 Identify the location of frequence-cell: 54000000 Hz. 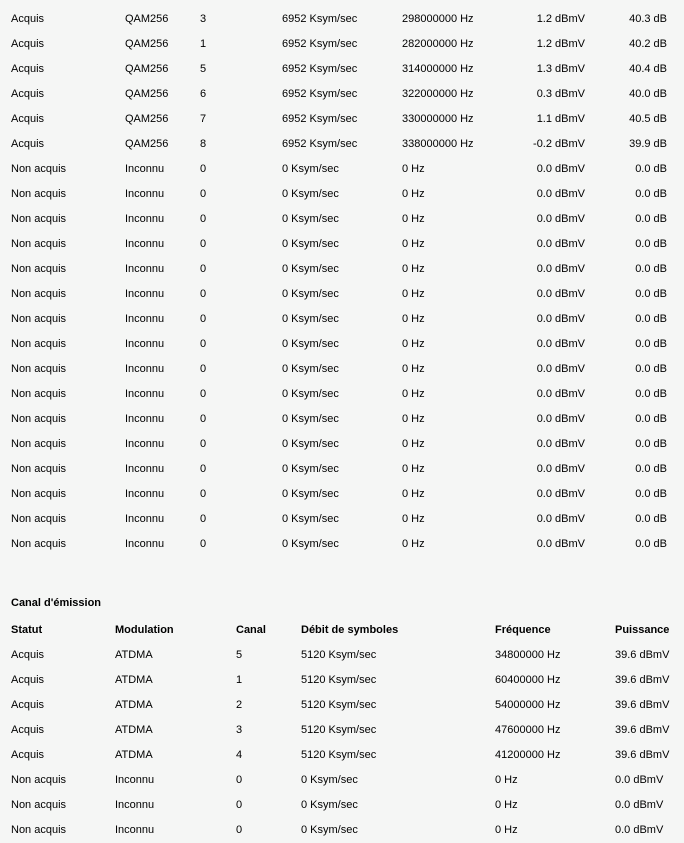
(528, 704).